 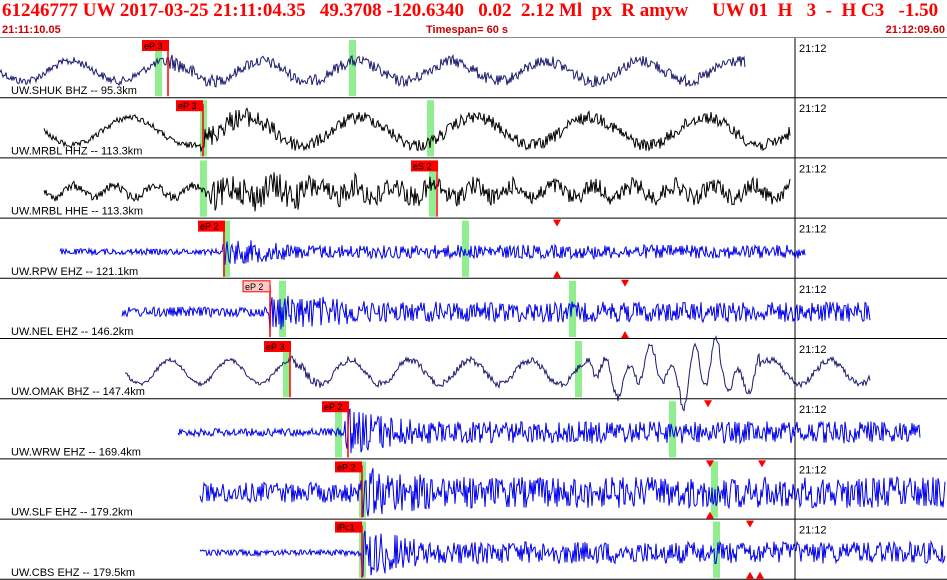 I want to click on phase-pick-label: iPc1, so click(x=346, y=528).